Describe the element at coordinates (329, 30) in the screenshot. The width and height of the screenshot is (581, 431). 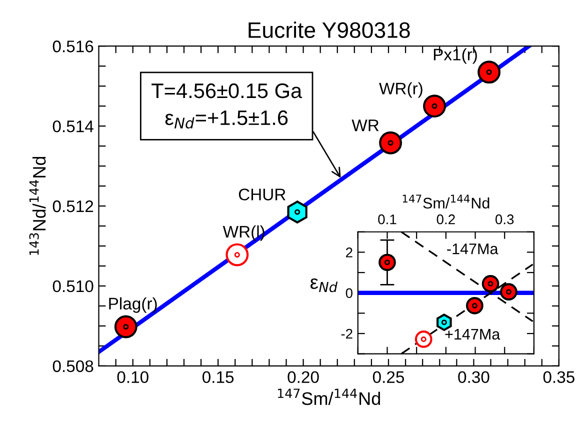
I see `chart-title: Eucrite Y980318` at that location.